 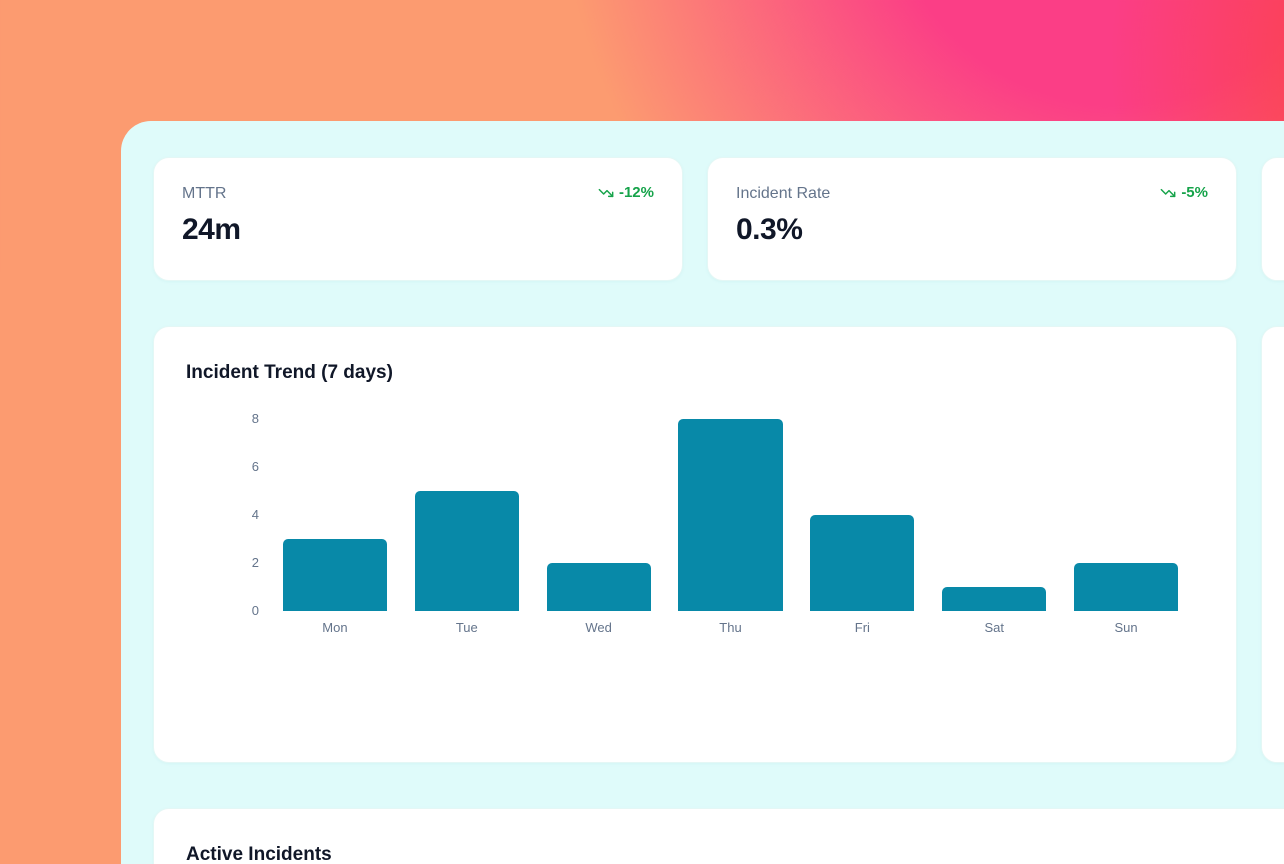 What do you see at coordinates (994, 627) in the screenshot?
I see `x-tick-label: Sat` at bounding box center [994, 627].